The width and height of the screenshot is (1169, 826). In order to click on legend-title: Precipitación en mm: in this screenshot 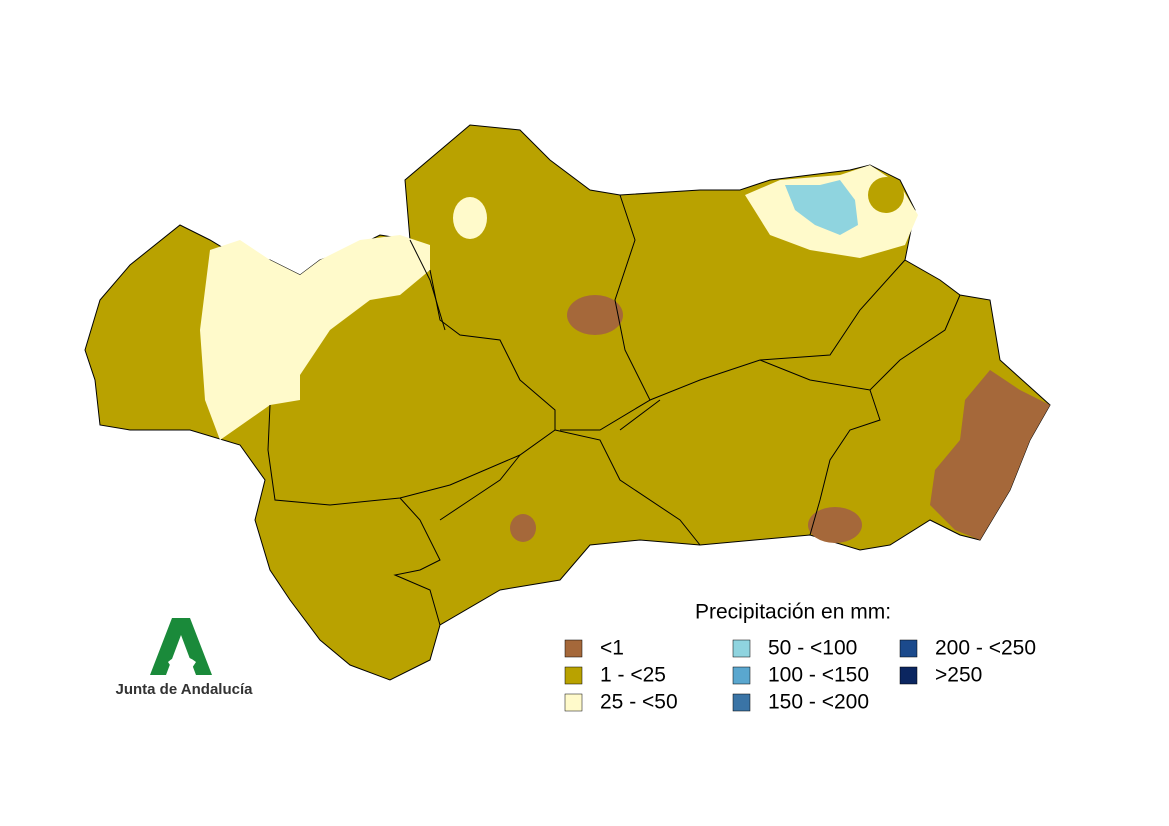, I will do `click(793, 612)`.